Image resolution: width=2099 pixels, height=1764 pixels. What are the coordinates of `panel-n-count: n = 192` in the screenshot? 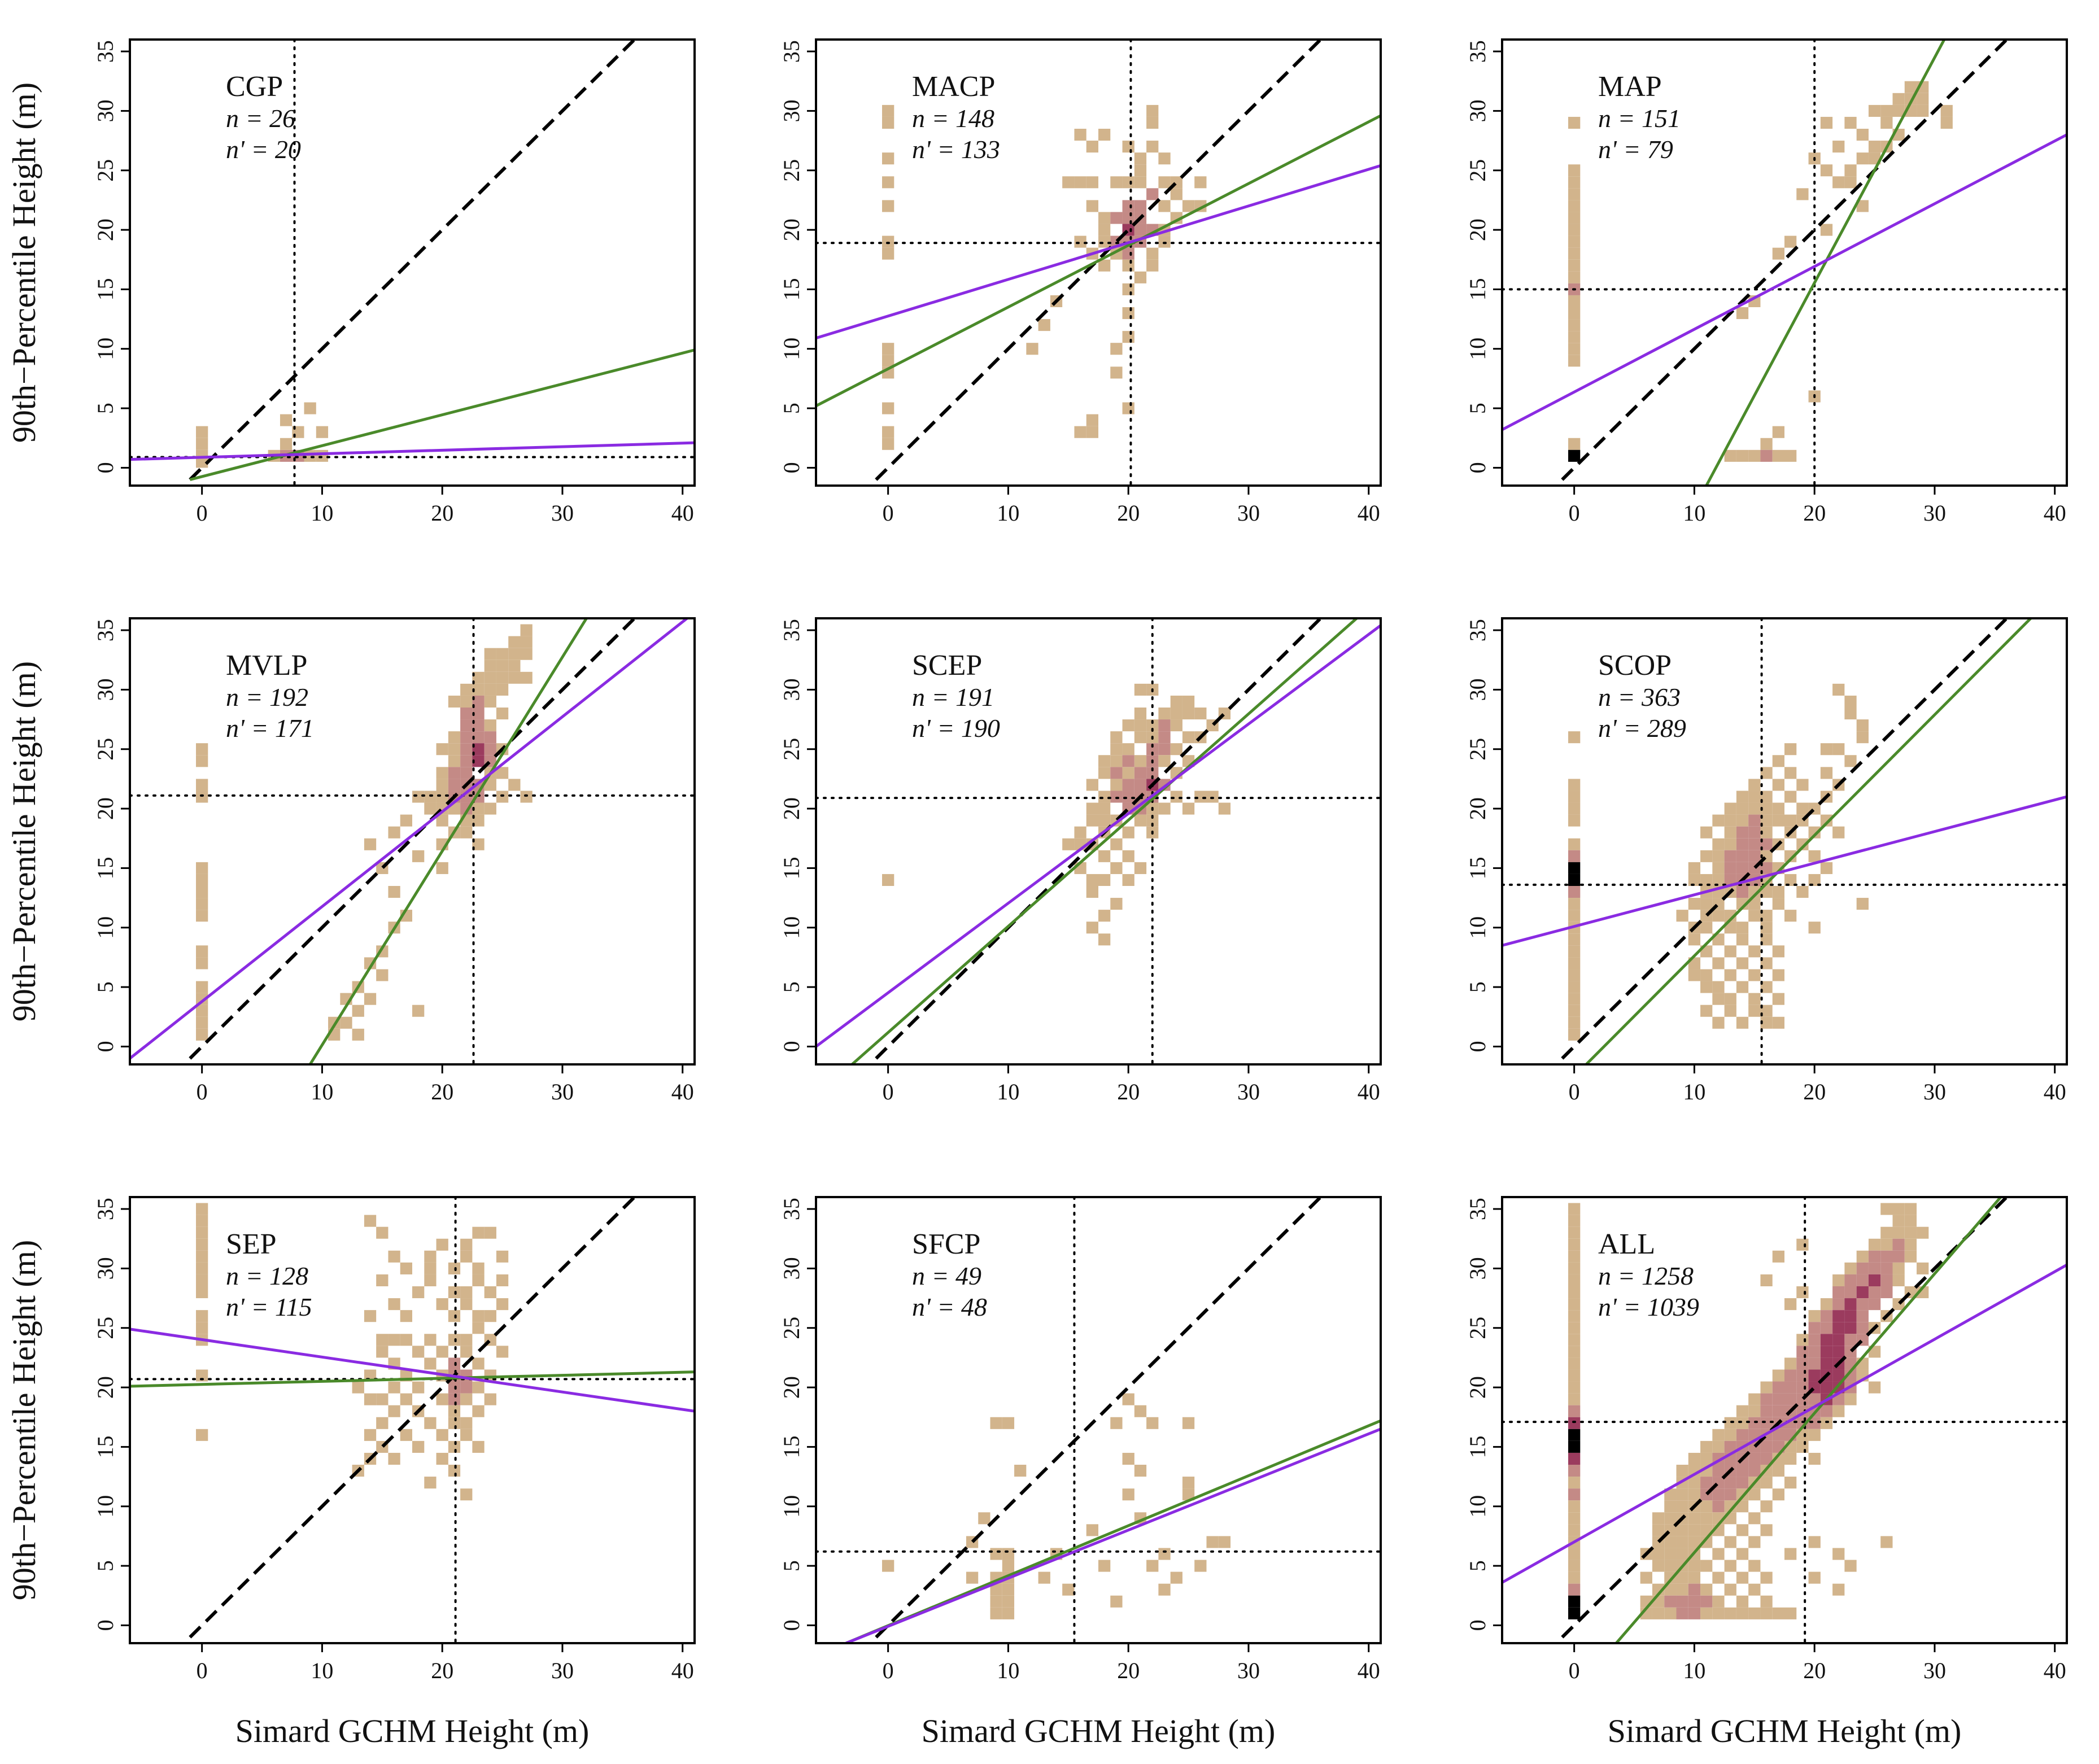 It's located at (267, 697).